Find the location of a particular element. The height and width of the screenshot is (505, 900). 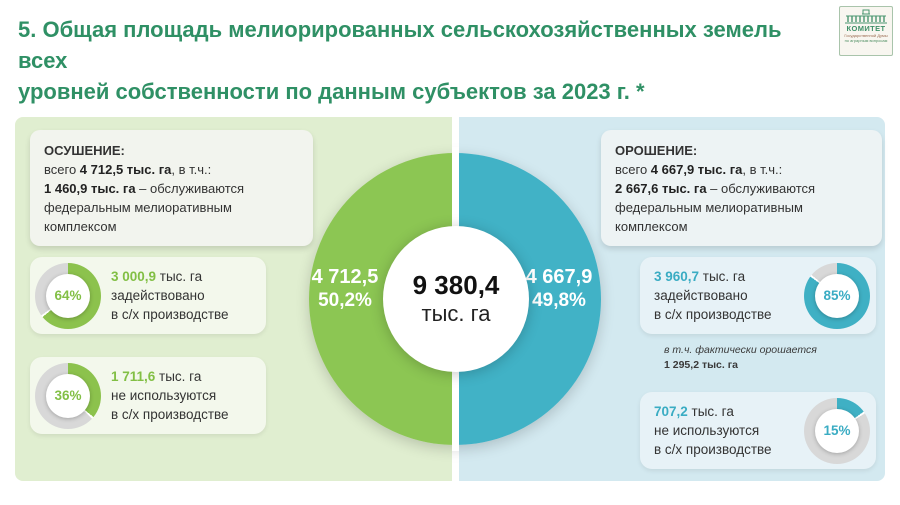

donut-center: 9 380,4 тыс. га is located at coordinates (456, 299).